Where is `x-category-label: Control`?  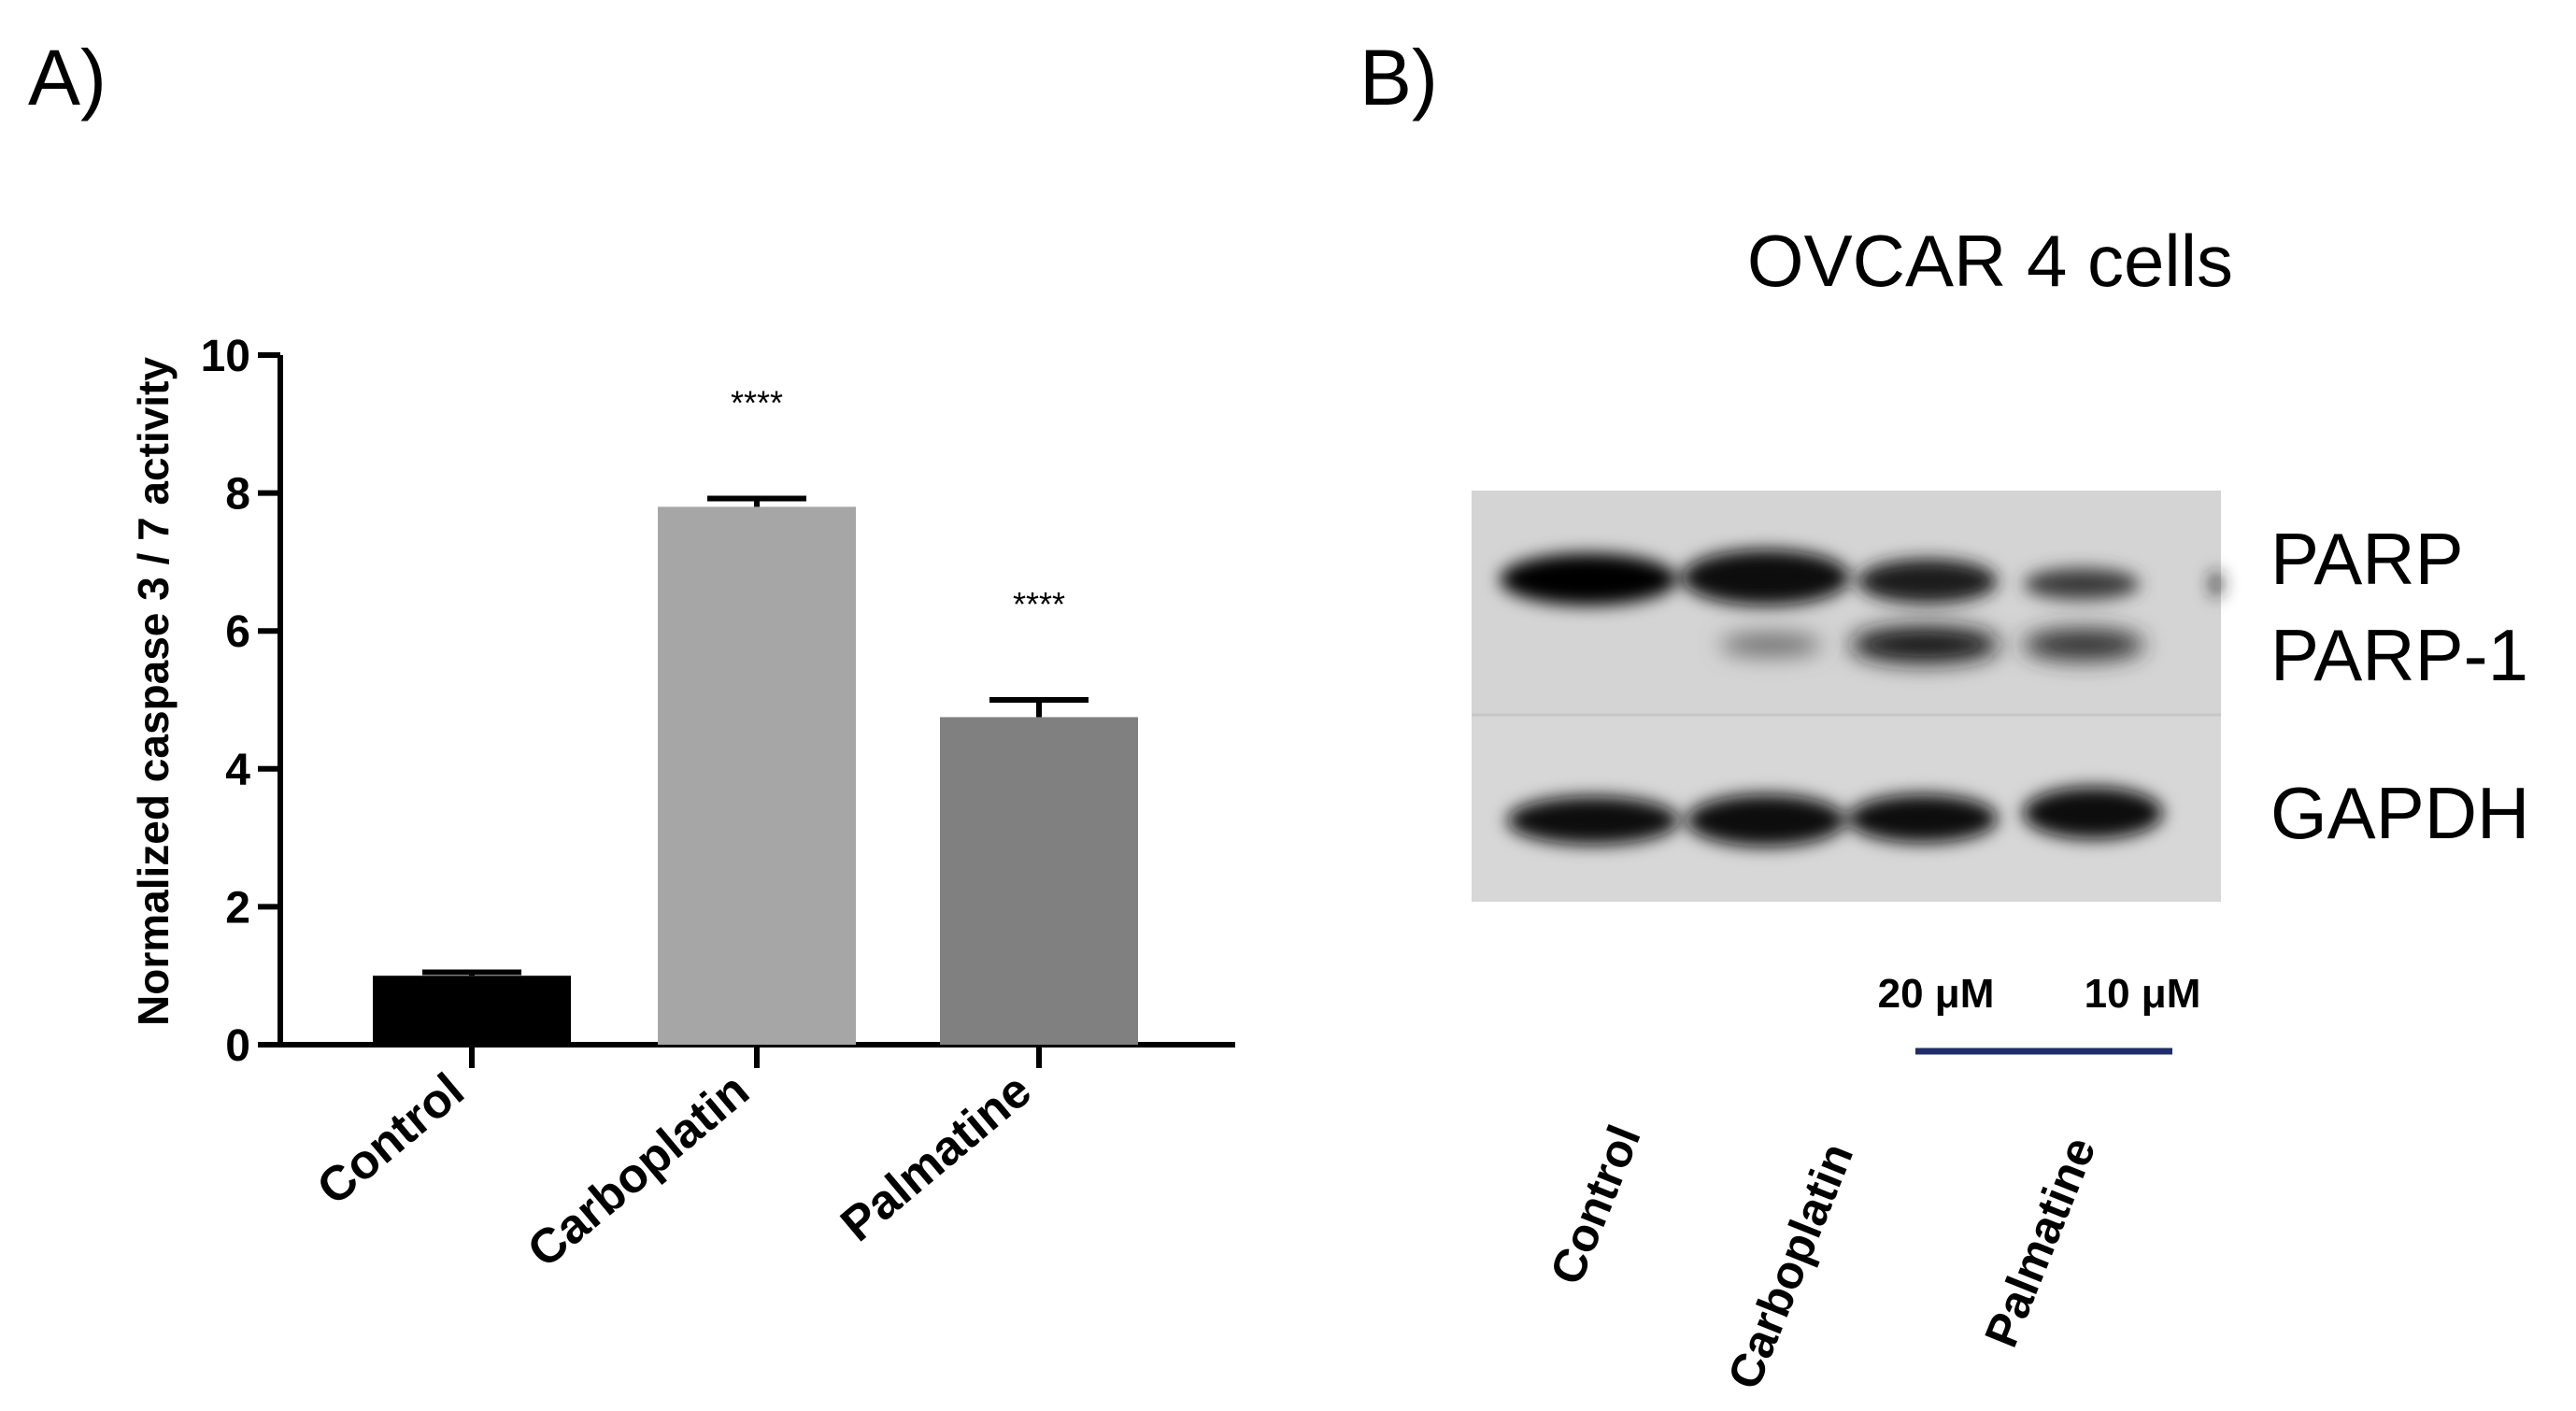
x-category-label: Control is located at coordinates (391, 1139).